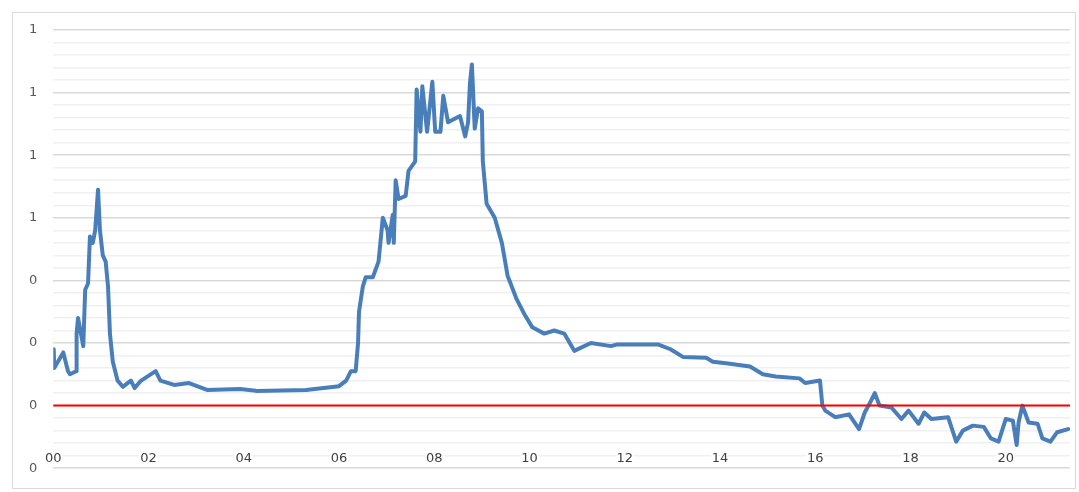 This screenshot has height=492, width=1079. I want to click on x-tick-label: 06, so click(339, 457).